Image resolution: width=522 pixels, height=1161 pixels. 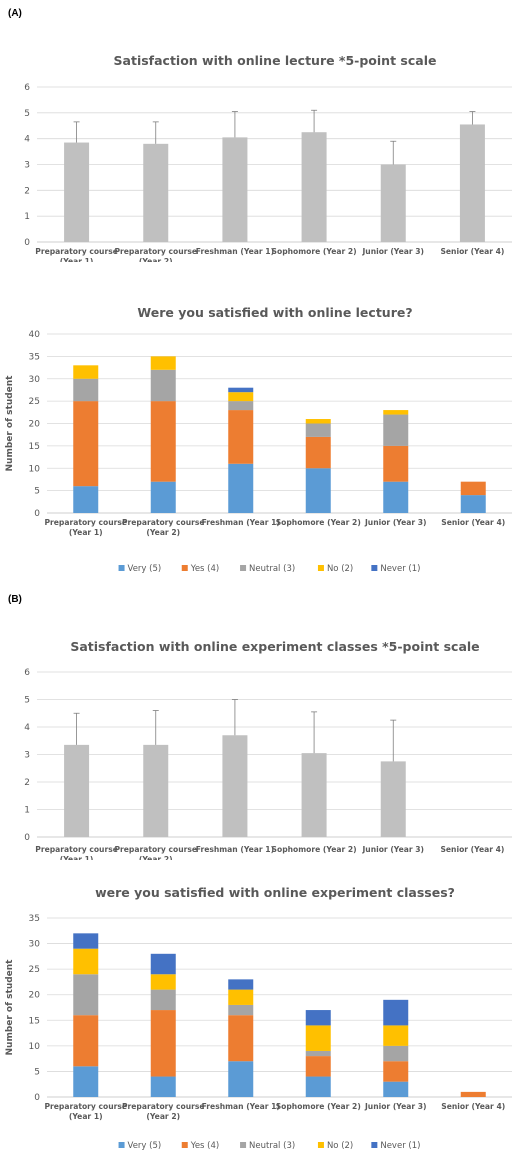 What do you see at coordinates (35, 469) in the screenshot?
I see `y-tick-label: 10` at bounding box center [35, 469].